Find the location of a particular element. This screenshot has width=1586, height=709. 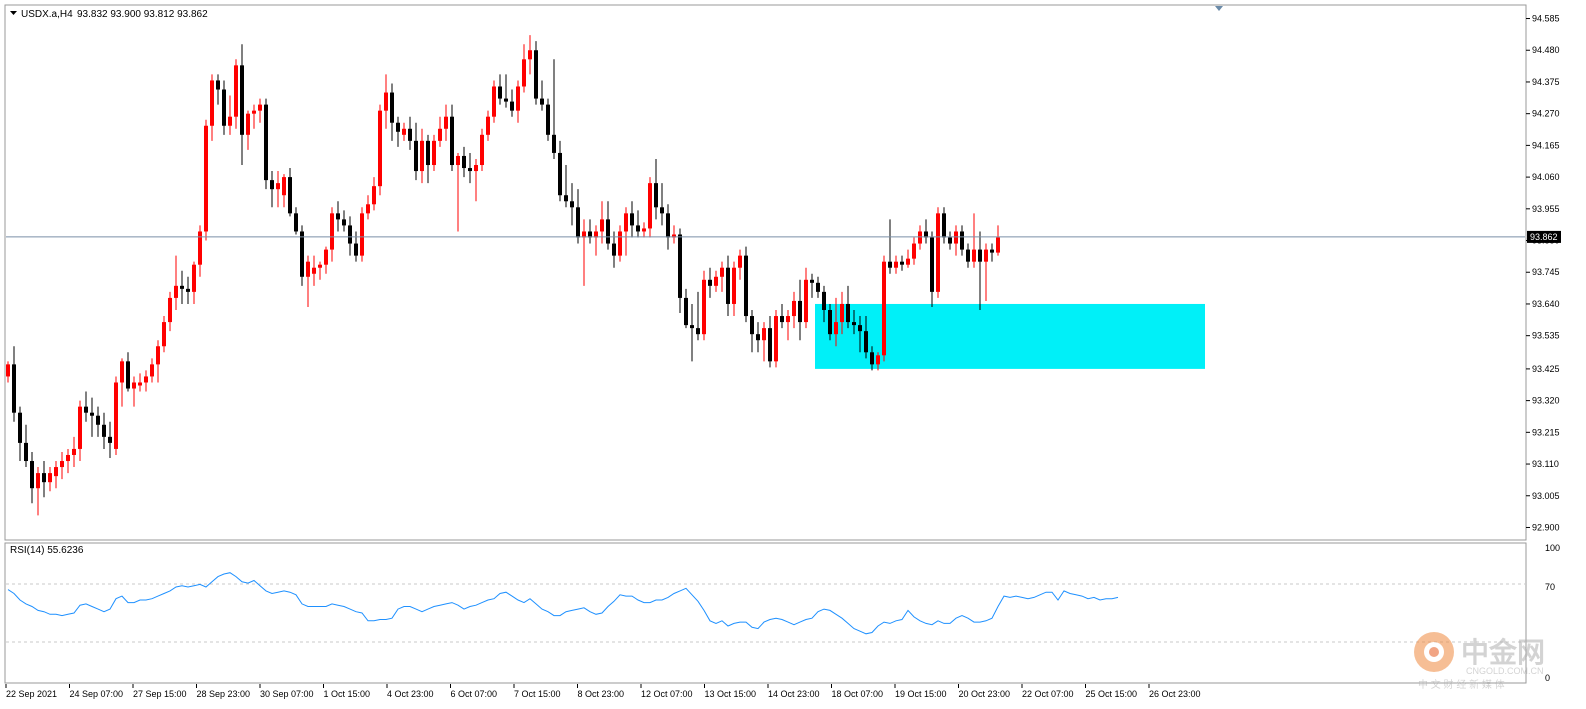

scroll-shift-marker-icon is located at coordinates (1219, 8).